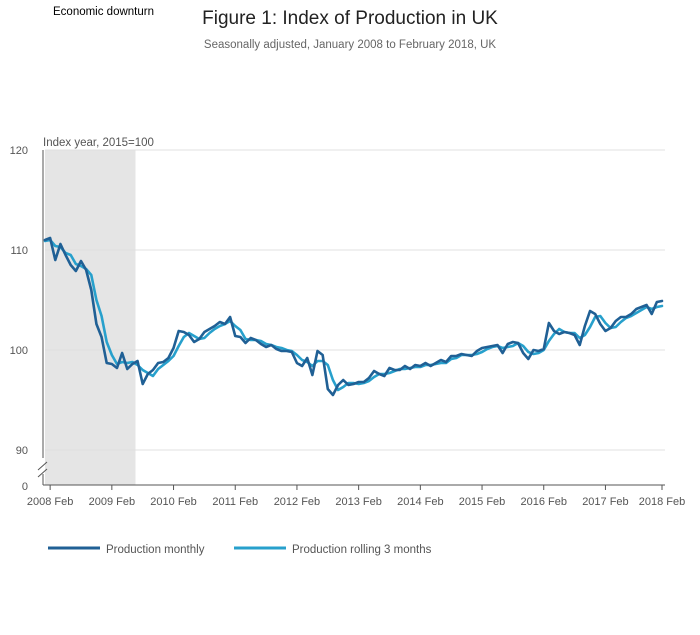 This screenshot has height=635, width=700. I want to click on chart-title: Figure 1: Index of Production in UK, so click(350, 18).